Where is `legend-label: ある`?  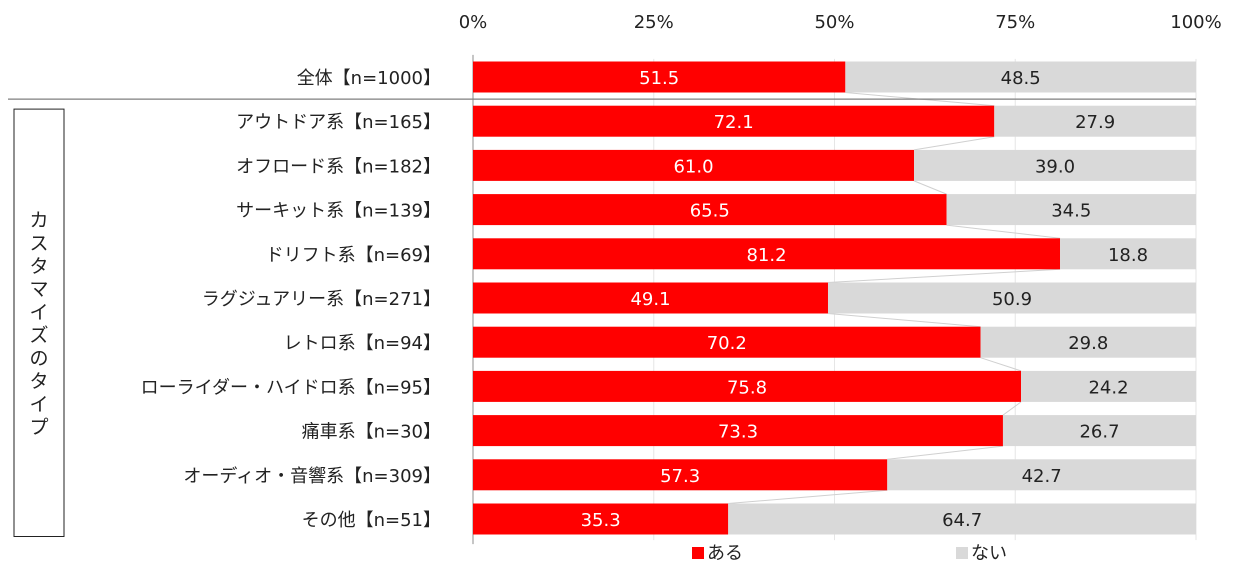 legend-label: ある is located at coordinates (725, 553).